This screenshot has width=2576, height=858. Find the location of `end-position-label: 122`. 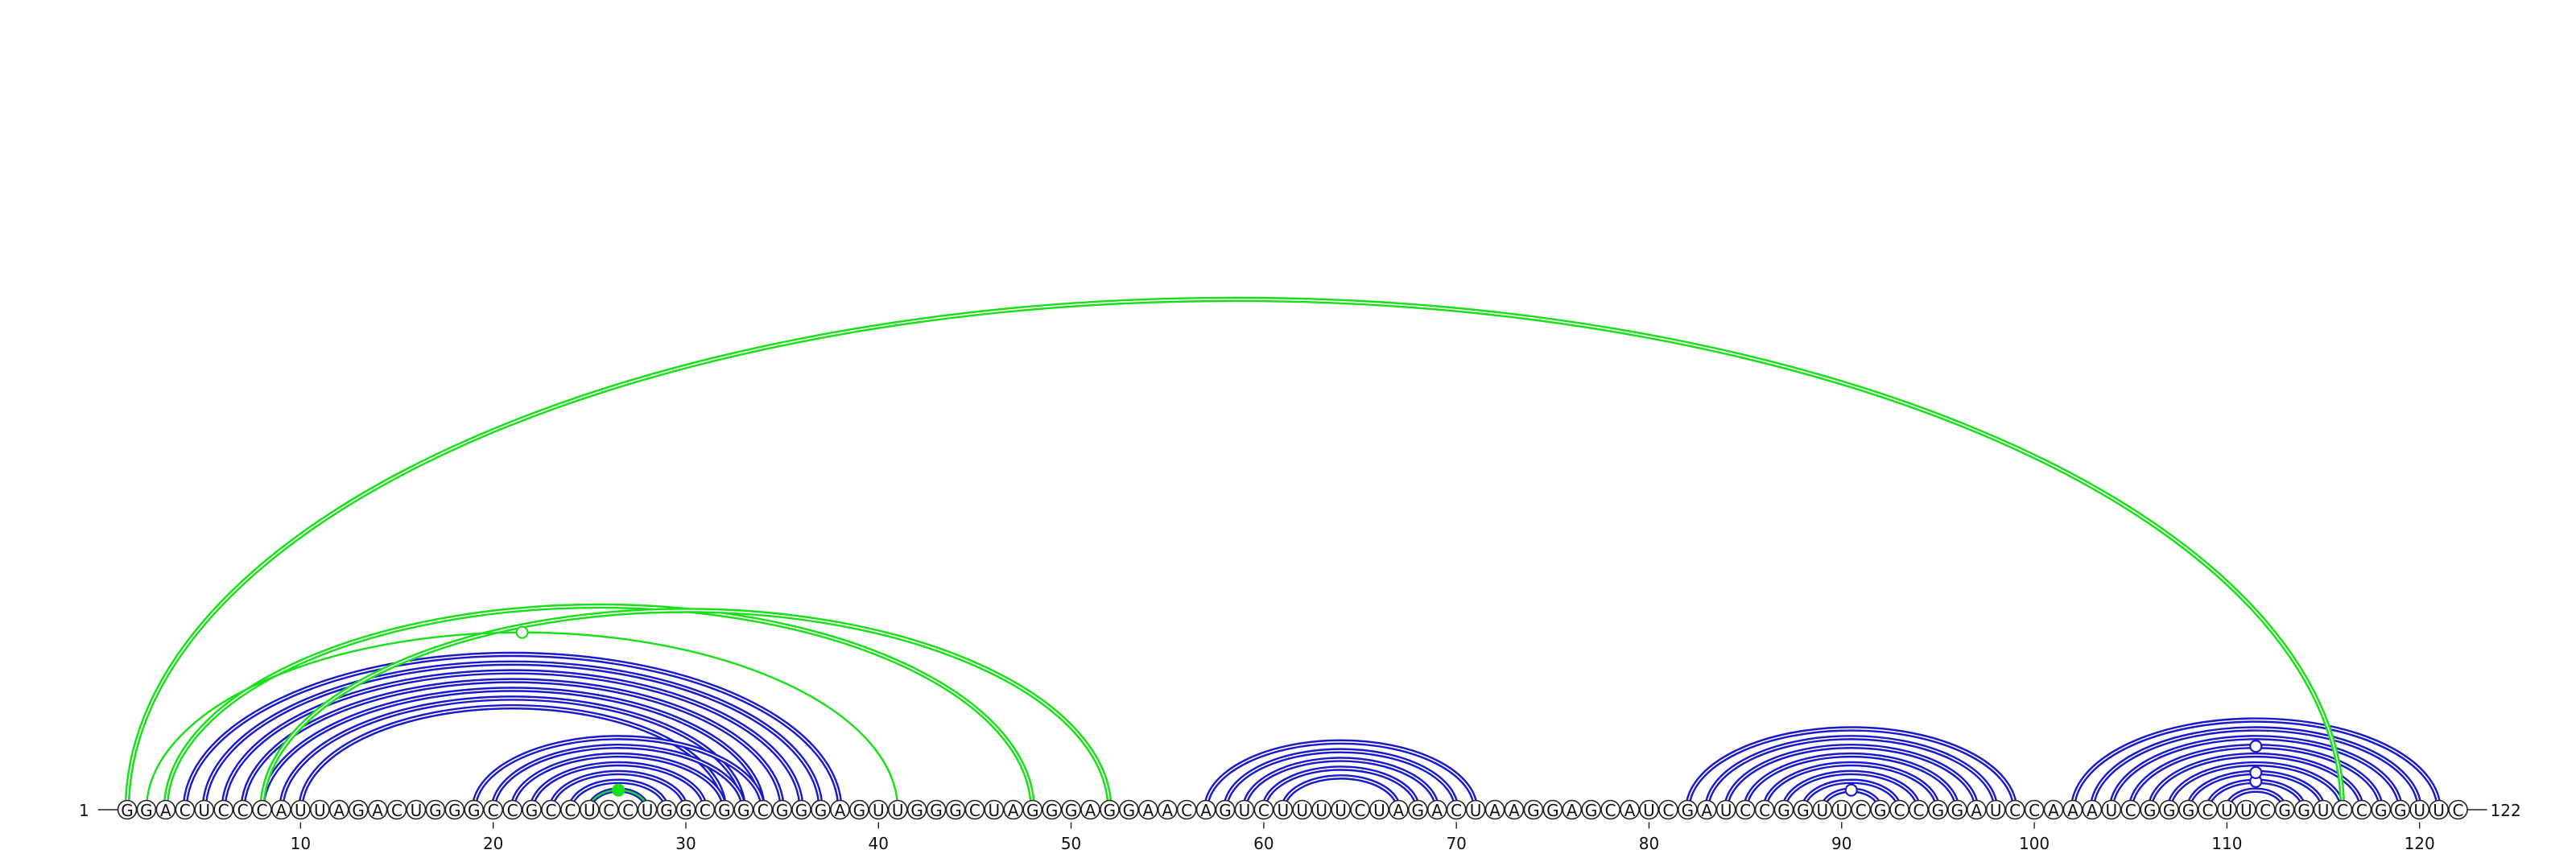

end-position-label: 122 is located at coordinates (2506, 811).